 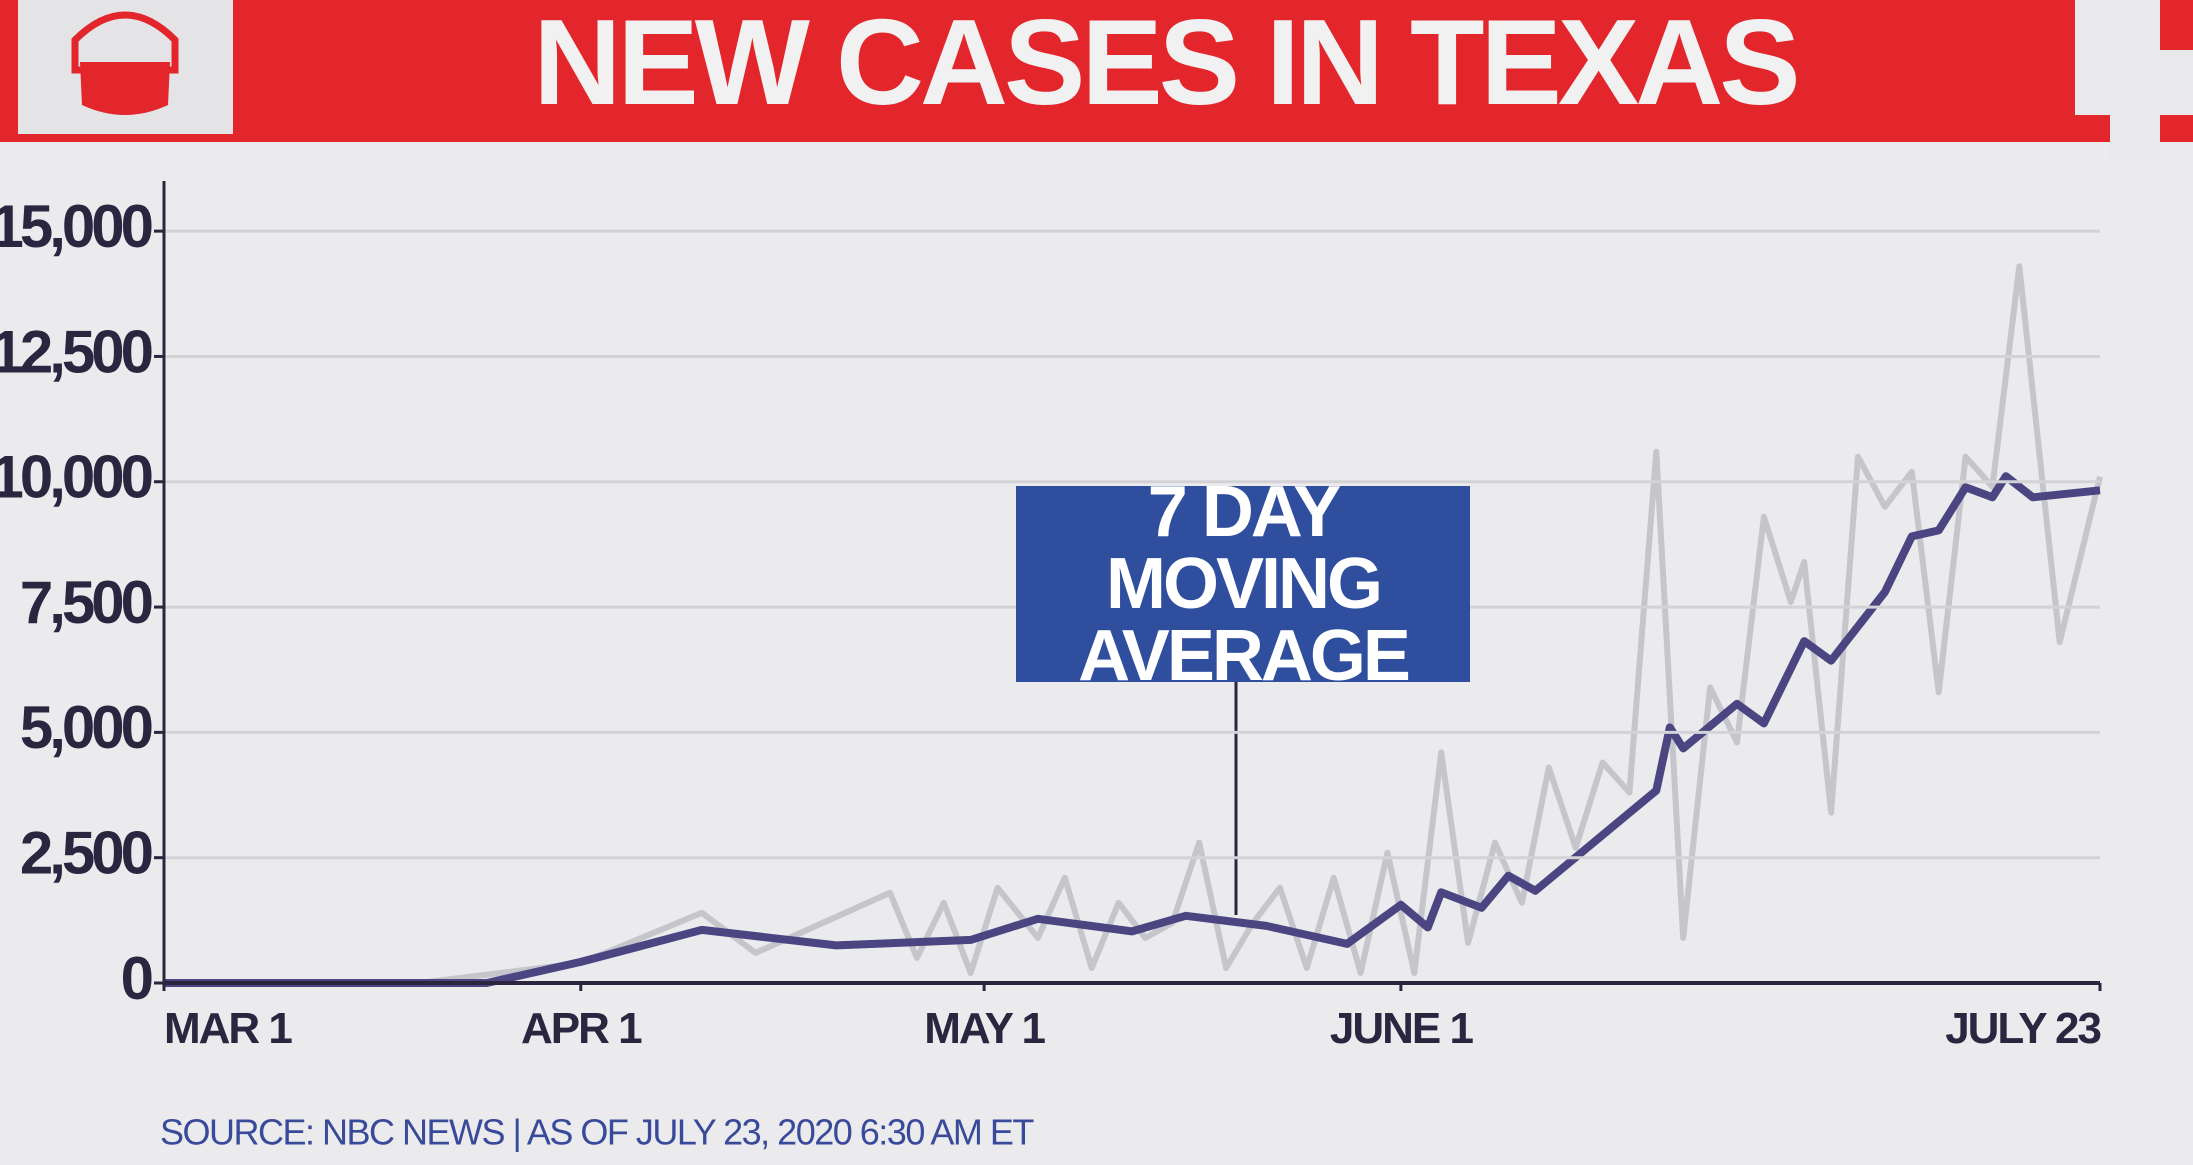 I want to click on y-tick-label: 0, so click(x=136, y=978).